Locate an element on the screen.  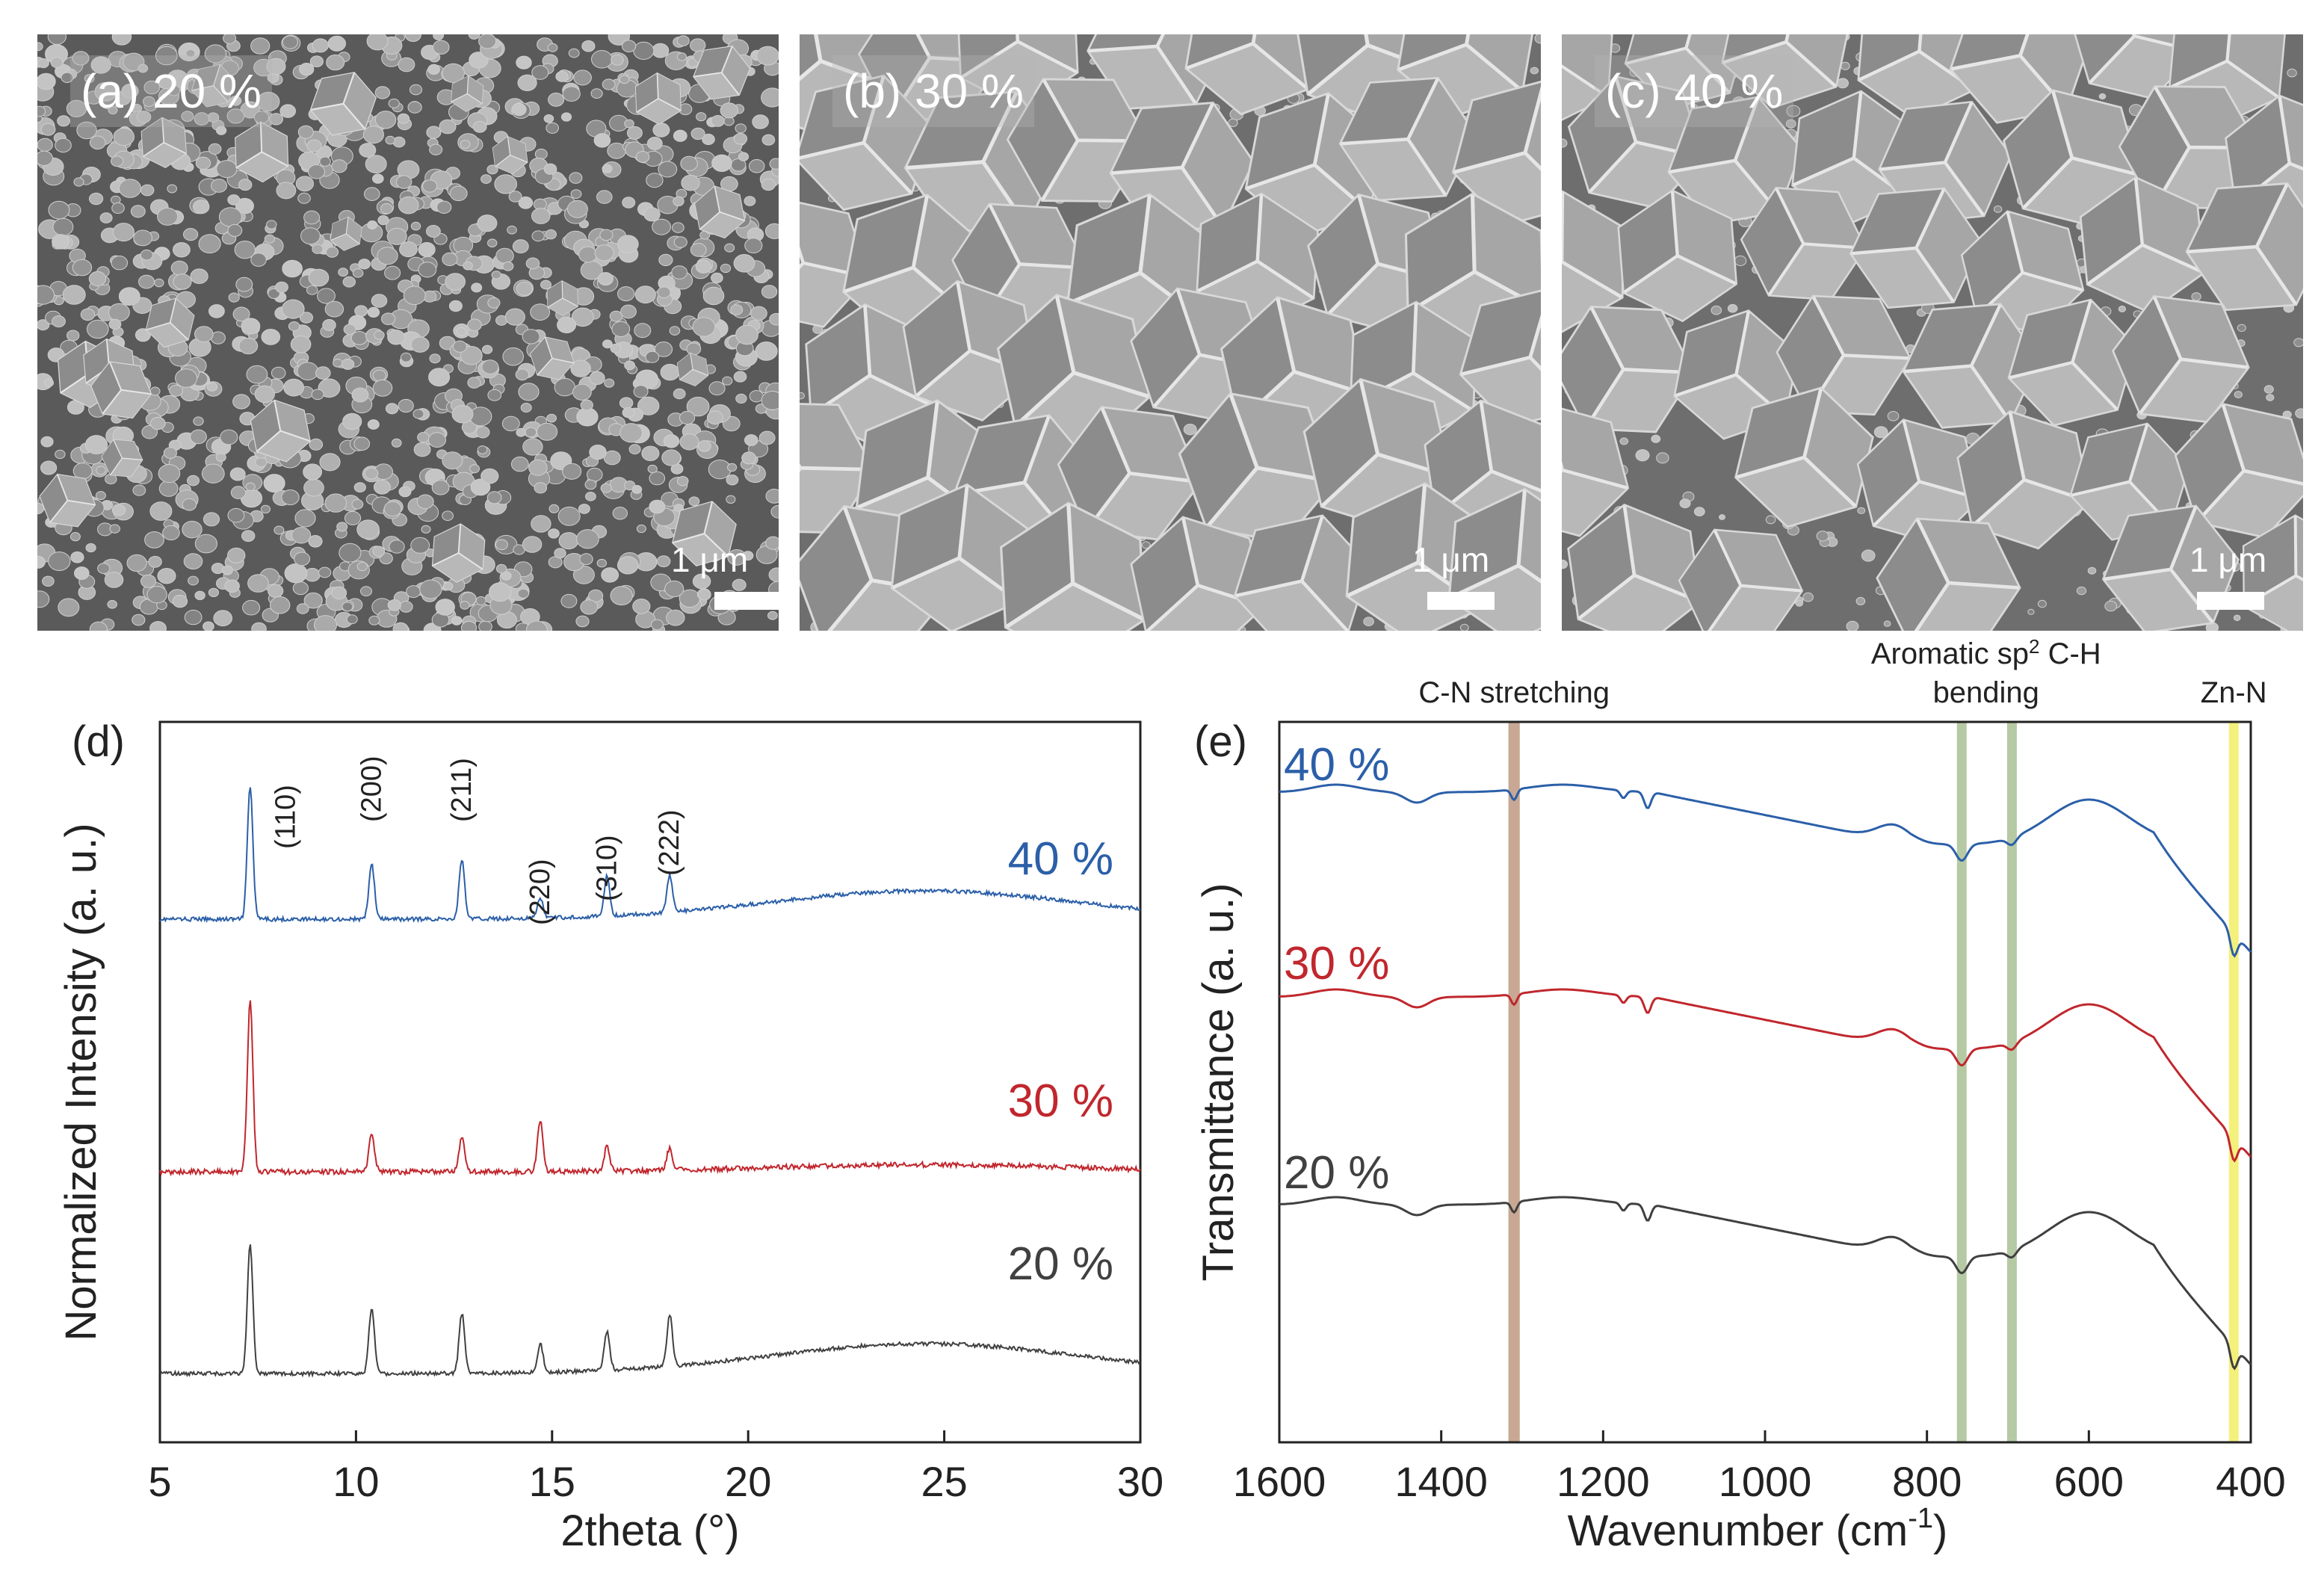
ftir-annotation: bending is located at coordinates (1986, 693).